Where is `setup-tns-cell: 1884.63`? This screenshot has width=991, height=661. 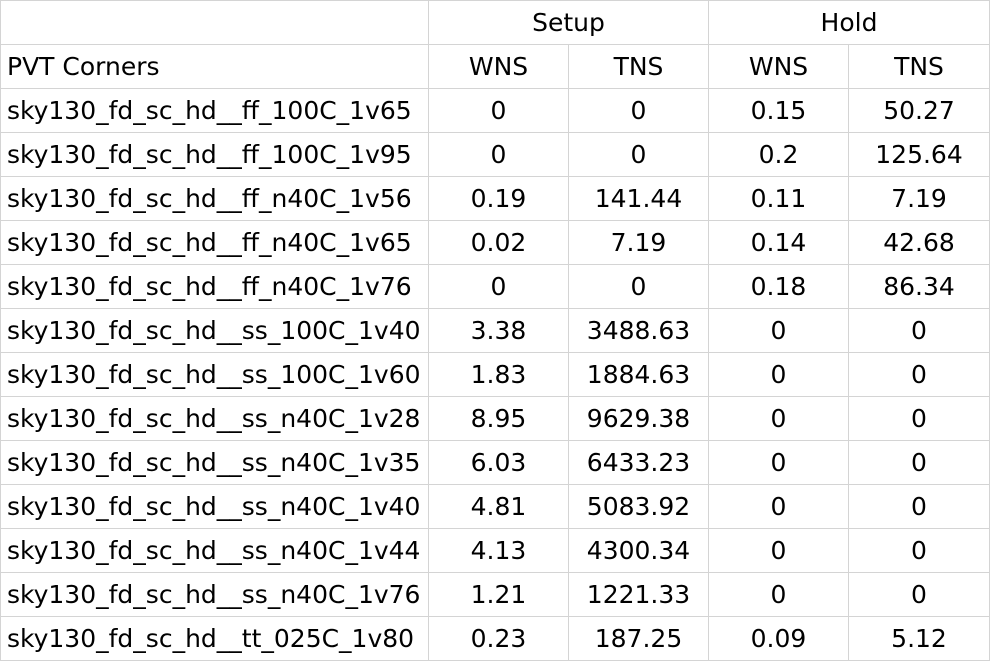 setup-tns-cell: 1884.63 is located at coordinates (638, 374).